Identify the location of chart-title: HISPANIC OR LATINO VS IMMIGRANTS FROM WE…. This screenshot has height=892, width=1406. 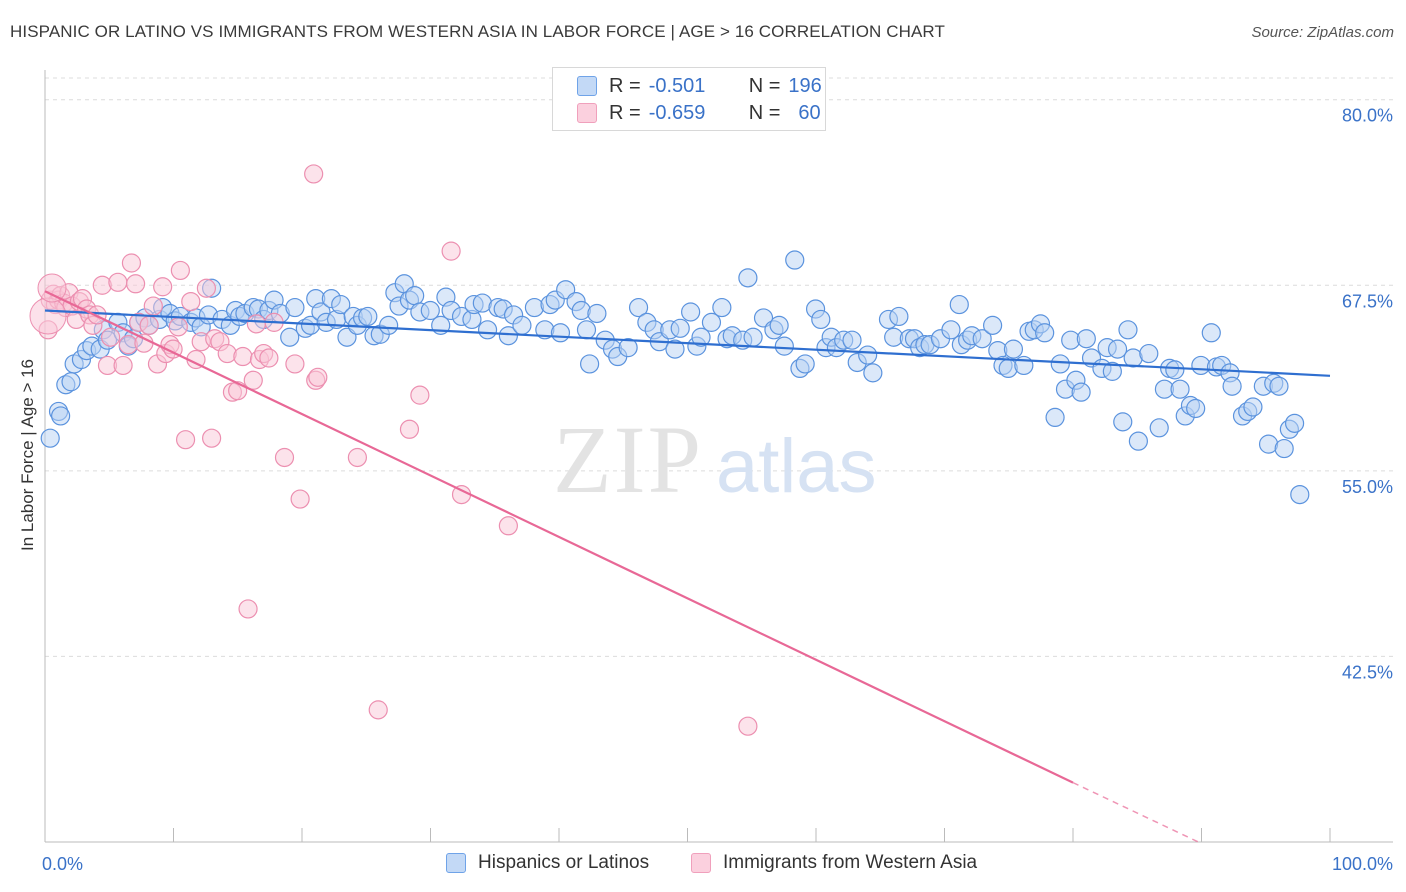
(477, 31).